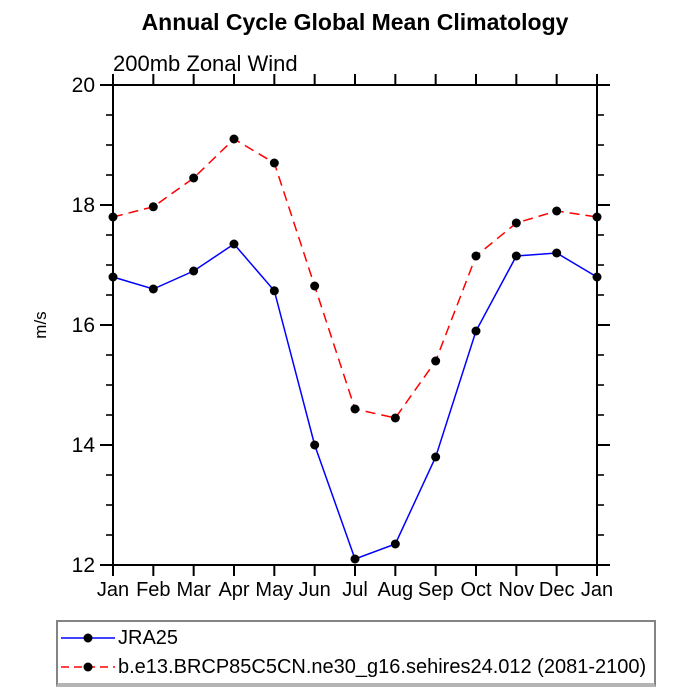 This screenshot has width=700, height=700. What do you see at coordinates (476, 590) in the screenshot?
I see `x-tick-label: Oct` at bounding box center [476, 590].